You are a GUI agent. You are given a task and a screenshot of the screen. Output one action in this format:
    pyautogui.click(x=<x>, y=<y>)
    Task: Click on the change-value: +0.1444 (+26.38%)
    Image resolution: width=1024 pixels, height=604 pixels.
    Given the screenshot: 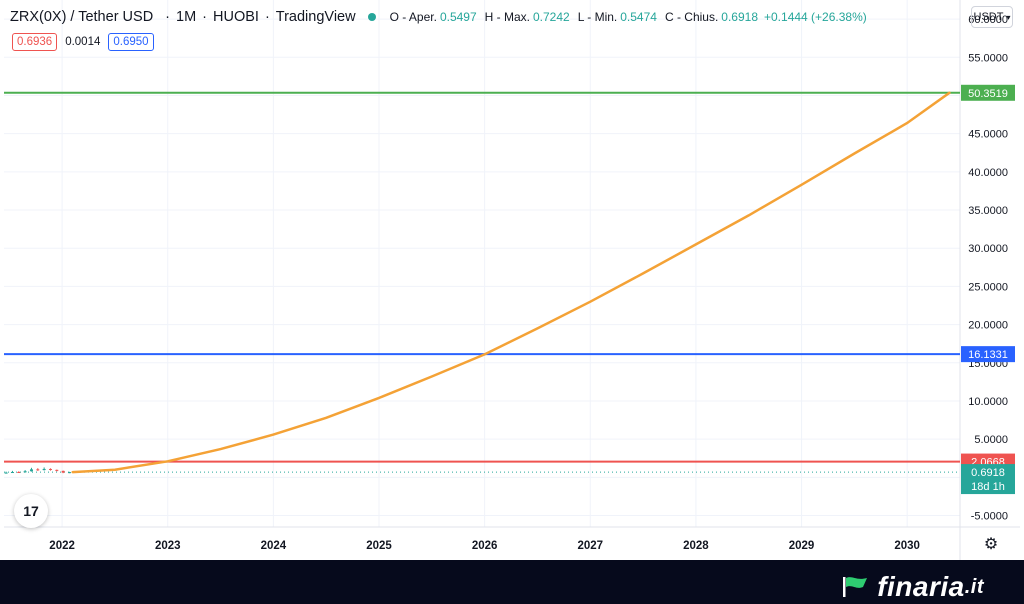 What is the action you would take?
    pyautogui.click(x=815, y=17)
    